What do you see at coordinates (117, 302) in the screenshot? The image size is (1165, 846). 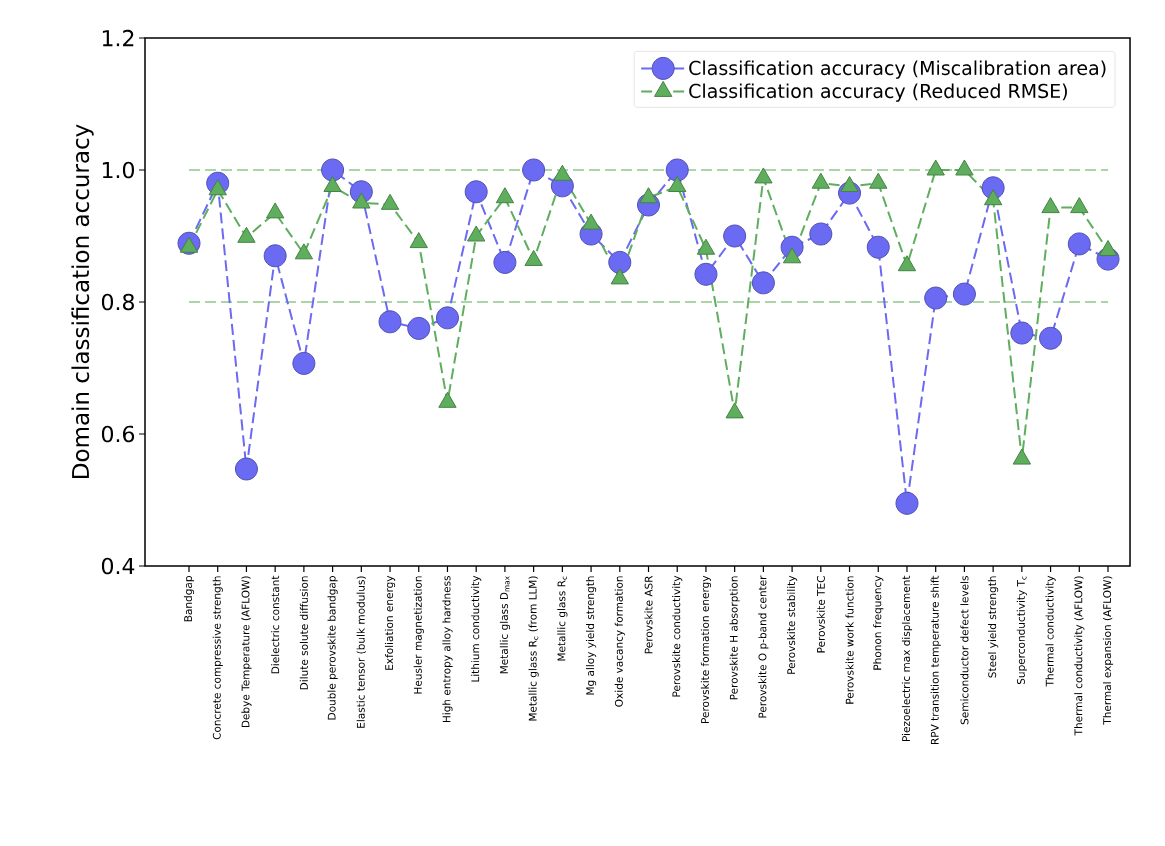 I see `y-tick-label: 0.8` at bounding box center [117, 302].